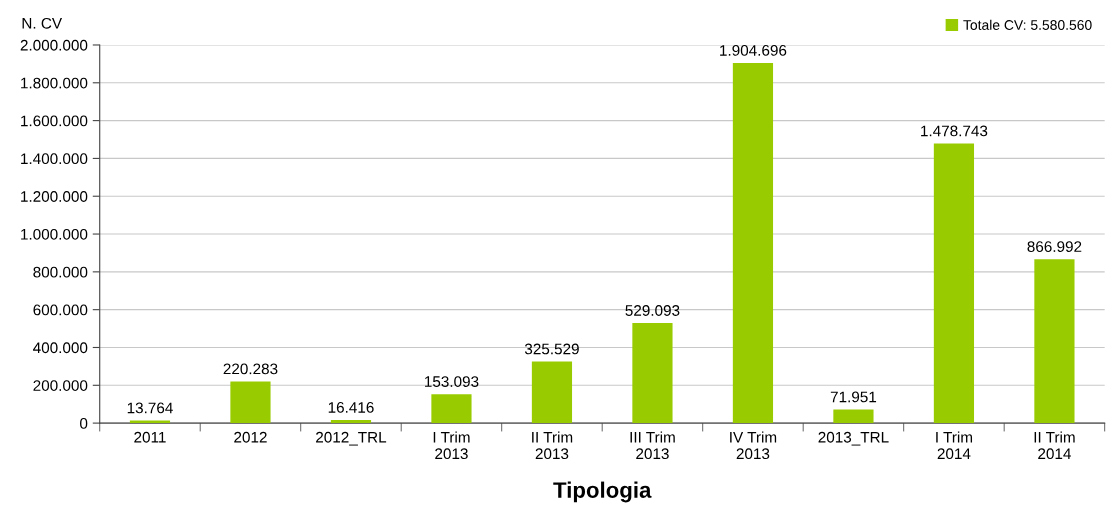 The image size is (1108, 523). I want to click on x-tick-label: 2011, so click(150, 437).